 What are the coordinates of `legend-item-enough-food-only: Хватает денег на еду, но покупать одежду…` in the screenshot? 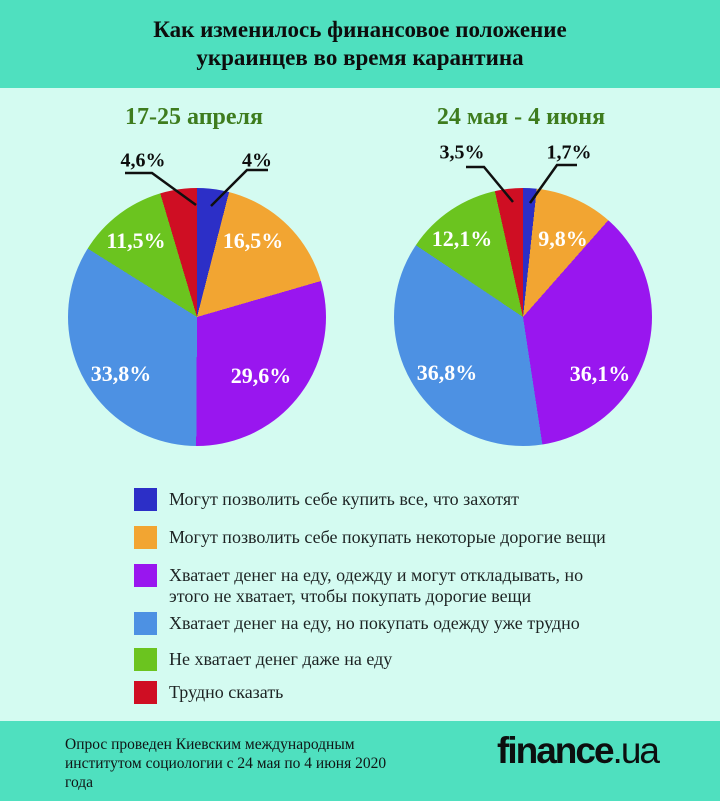 It's located at (377, 623).